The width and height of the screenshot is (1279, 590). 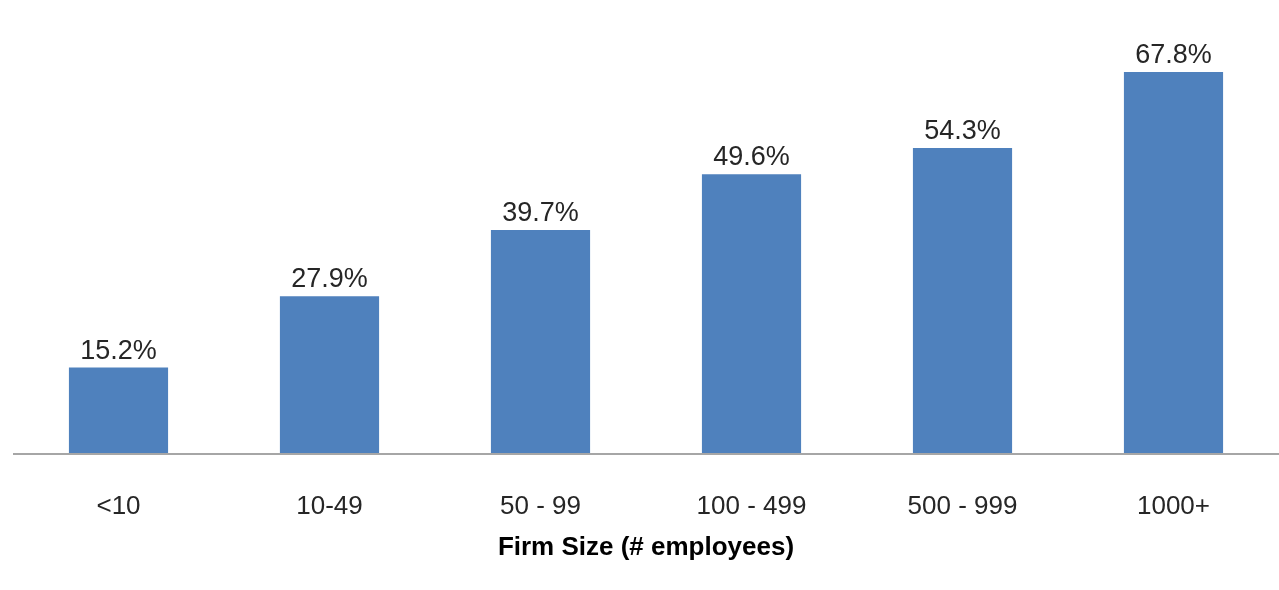 What do you see at coordinates (329, 505) in the screenshot?
I see `x-tick-label: 10-49` at bounding box center [329, 505].